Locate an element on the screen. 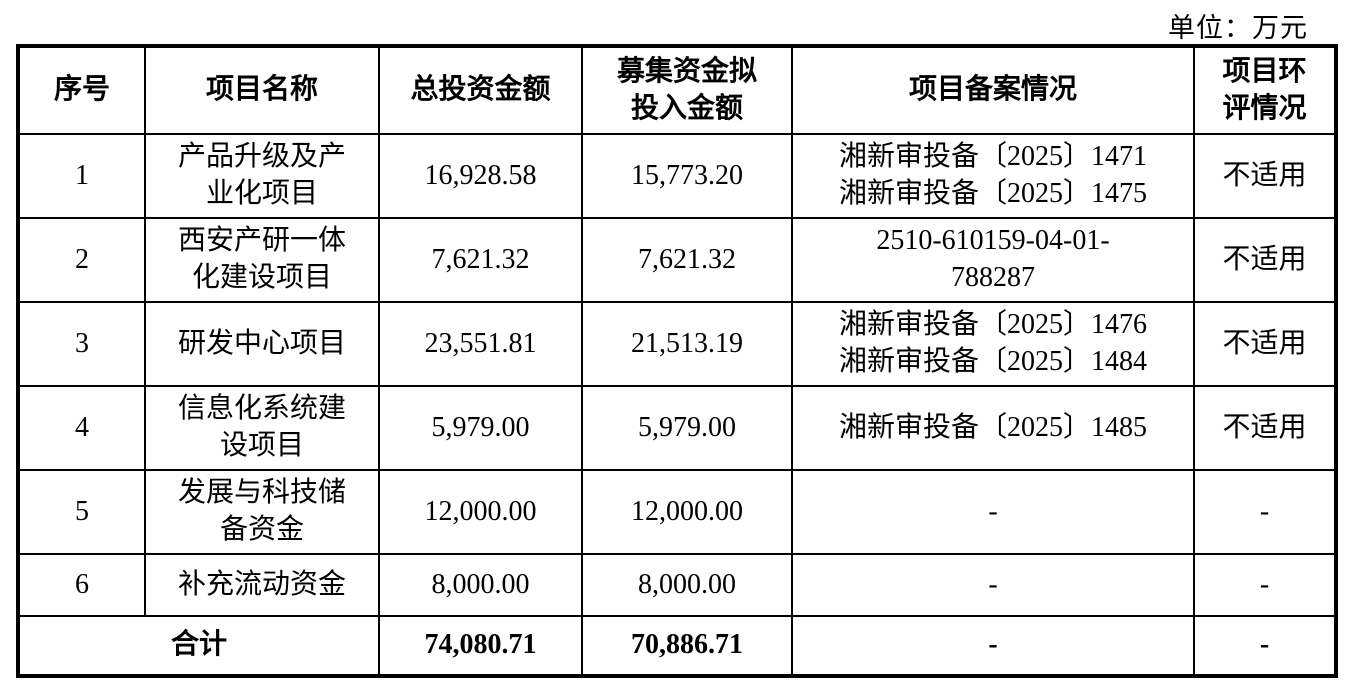 This screenshot has height=692, width=1356. row-filing: 2510-610159-04-01- 788287 is located at coordinates (993, 260).